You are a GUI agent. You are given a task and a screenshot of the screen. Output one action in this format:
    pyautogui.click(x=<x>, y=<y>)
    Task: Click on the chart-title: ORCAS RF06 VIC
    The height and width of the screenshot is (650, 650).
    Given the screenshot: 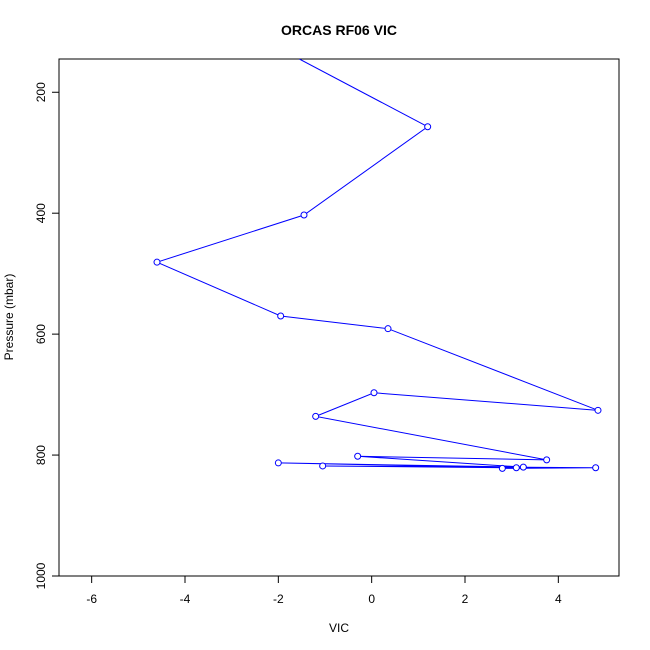 What is the action you would take?
    pyautogui.click(x=339, y=30)
    